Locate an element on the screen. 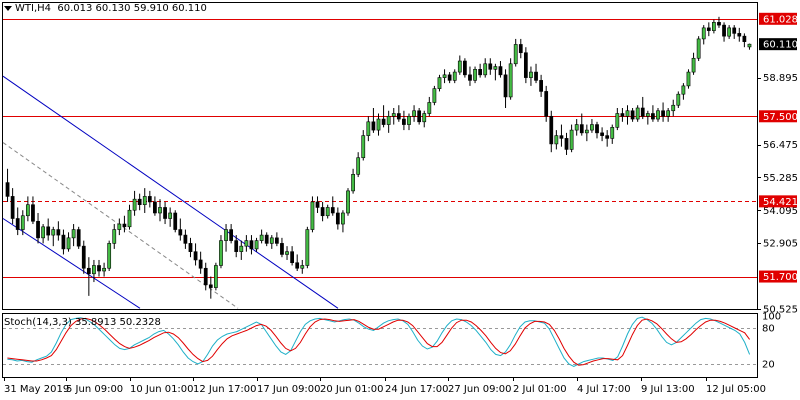  stoch-indicator-label: Stoch(14,3,3) 35.8913 50.2328 is located at coordinates (82, 322).